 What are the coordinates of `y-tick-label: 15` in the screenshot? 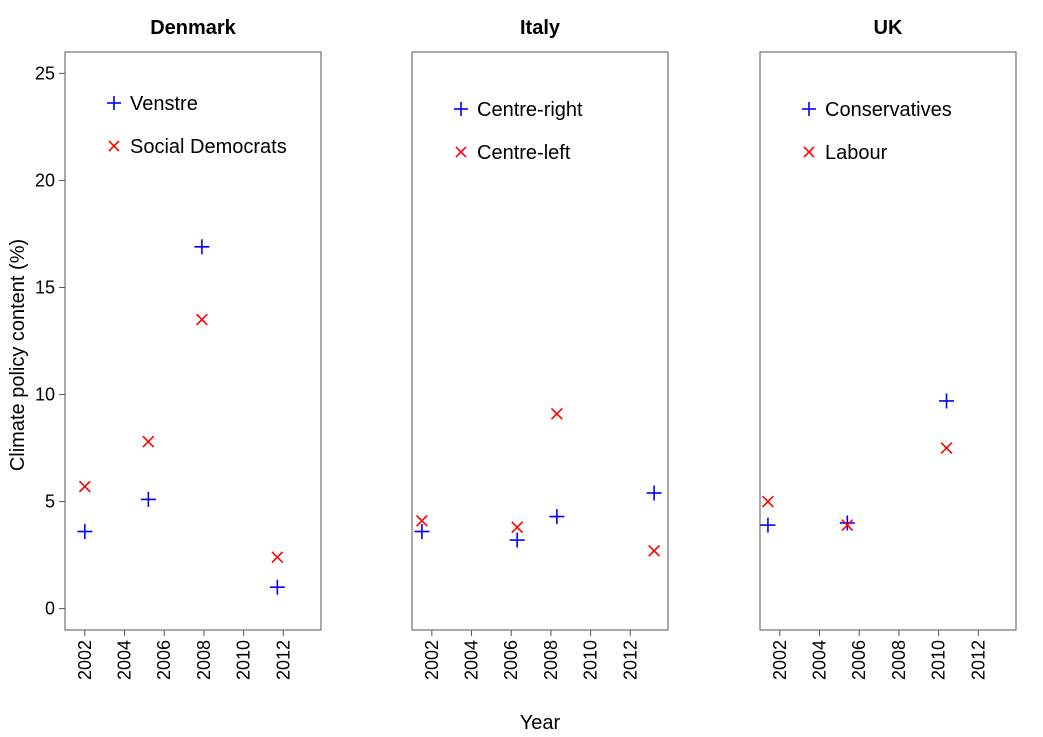 It's located at (45, 287).